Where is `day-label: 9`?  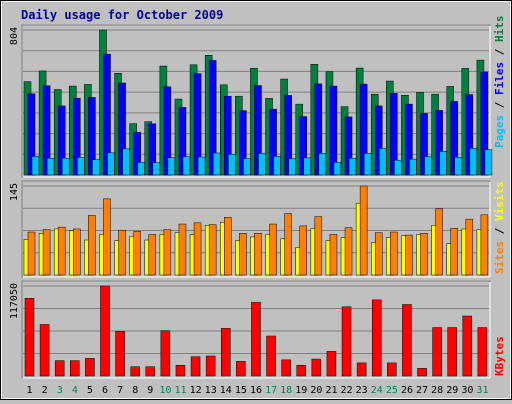
day-label: 9 is located at coordinates (150, 390).